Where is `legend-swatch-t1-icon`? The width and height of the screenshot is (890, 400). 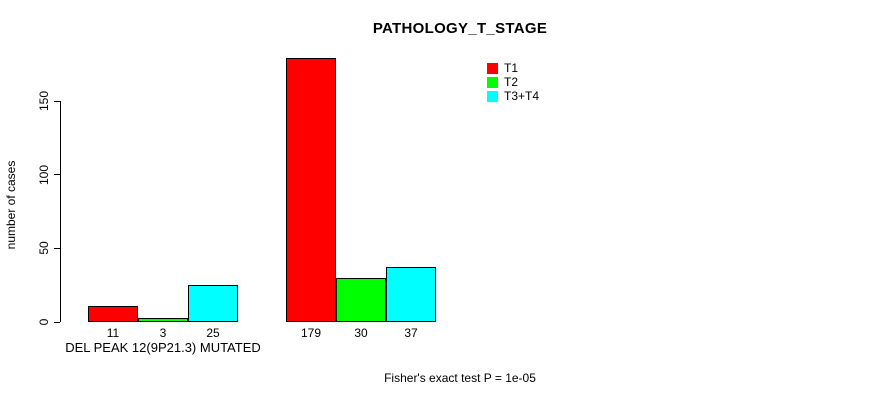
legend-swatch-t1-icon is located at coordinates (492, 68).